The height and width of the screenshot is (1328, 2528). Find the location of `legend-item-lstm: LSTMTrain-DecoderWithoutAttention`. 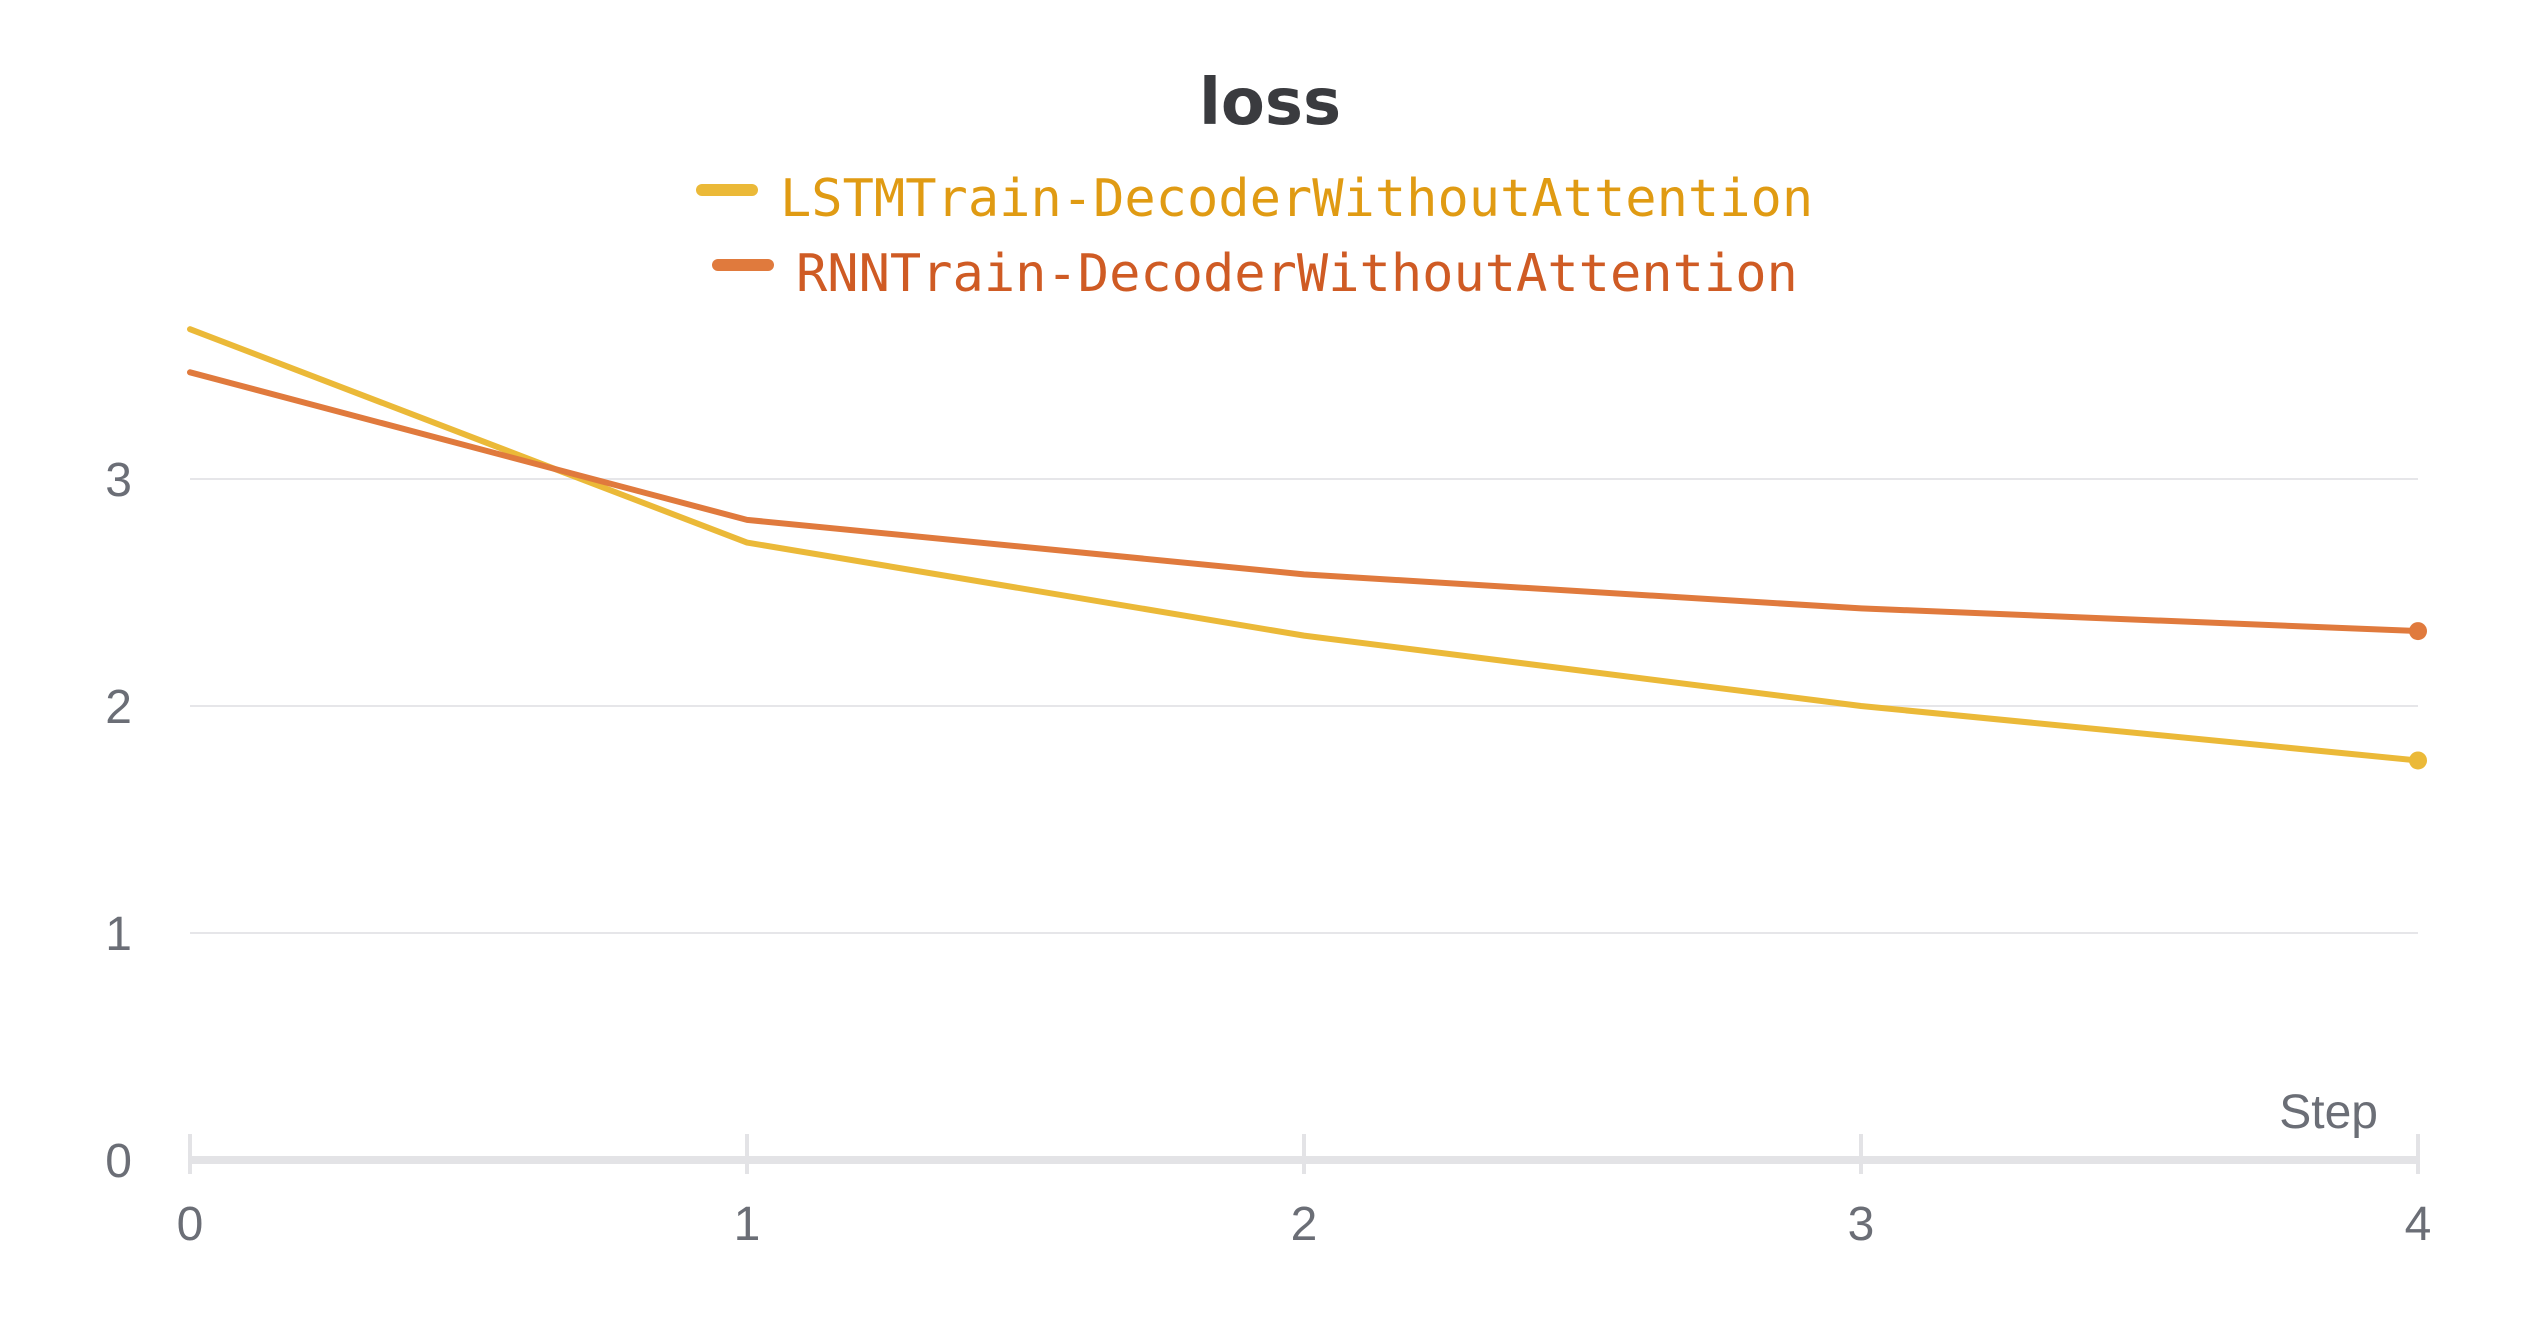

legend-item-lstm: LSTMTrain-DecoderWithoutAttention is located at coordinates (1254, 199).